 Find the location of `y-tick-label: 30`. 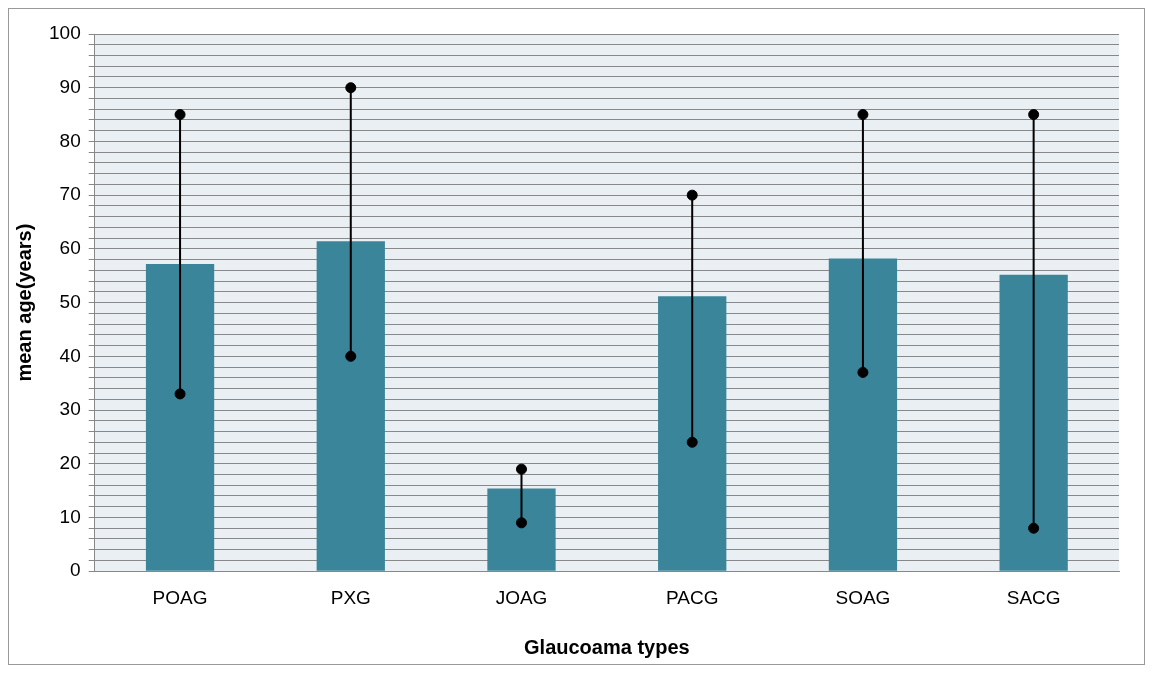

y-tick-label: 30 is located at coordinates (70, 409).